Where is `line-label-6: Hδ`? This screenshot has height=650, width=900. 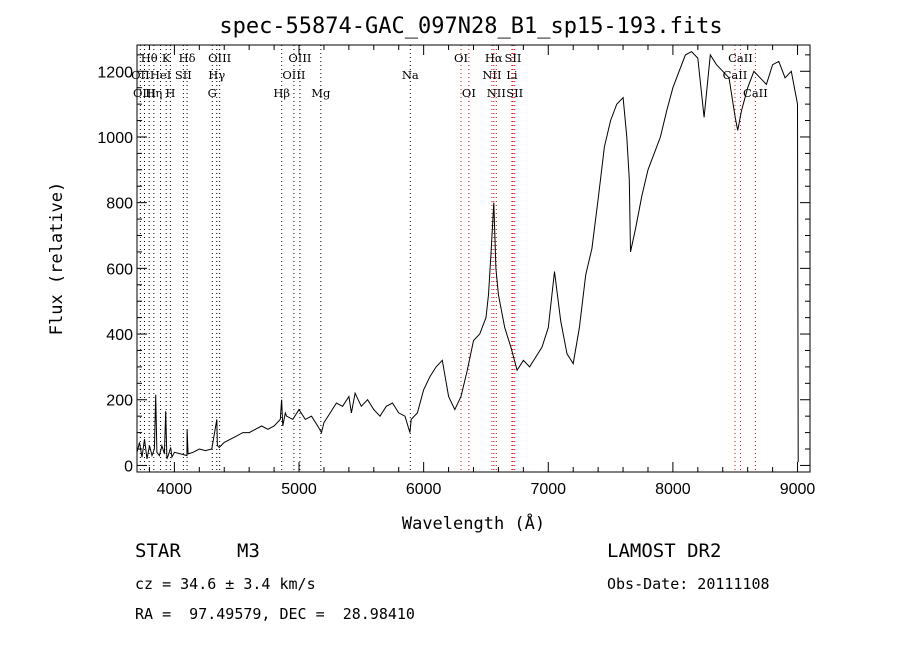
line-label-6: Hδ is located at coordinates (187, 58).